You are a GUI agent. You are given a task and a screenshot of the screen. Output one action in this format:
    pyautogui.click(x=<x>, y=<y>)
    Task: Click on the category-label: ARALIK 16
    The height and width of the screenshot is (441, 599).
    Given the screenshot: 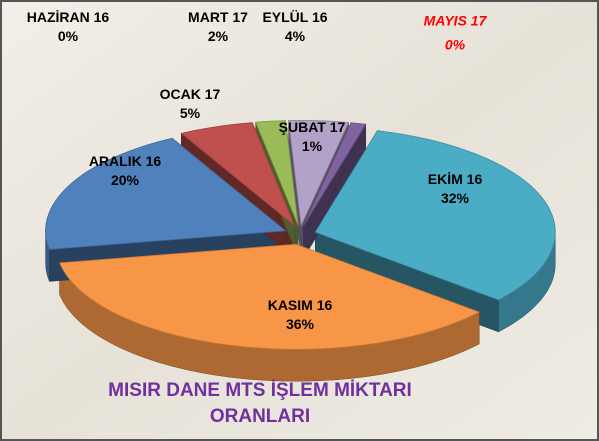 What is the action you would take?
    pyautogui.click(x=125, y=161)
    